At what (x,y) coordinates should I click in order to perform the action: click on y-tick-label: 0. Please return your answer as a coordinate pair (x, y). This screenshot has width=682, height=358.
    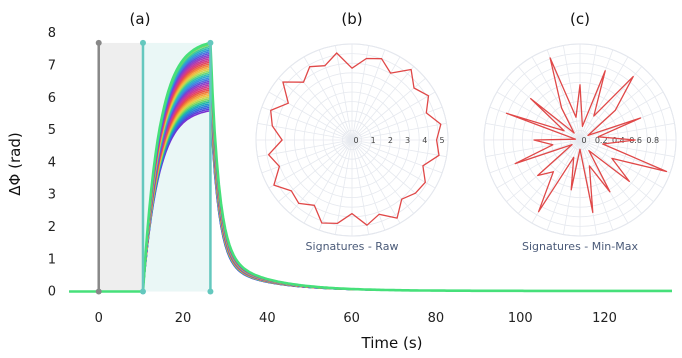
    Looking at the image, I should click on (52, 292).